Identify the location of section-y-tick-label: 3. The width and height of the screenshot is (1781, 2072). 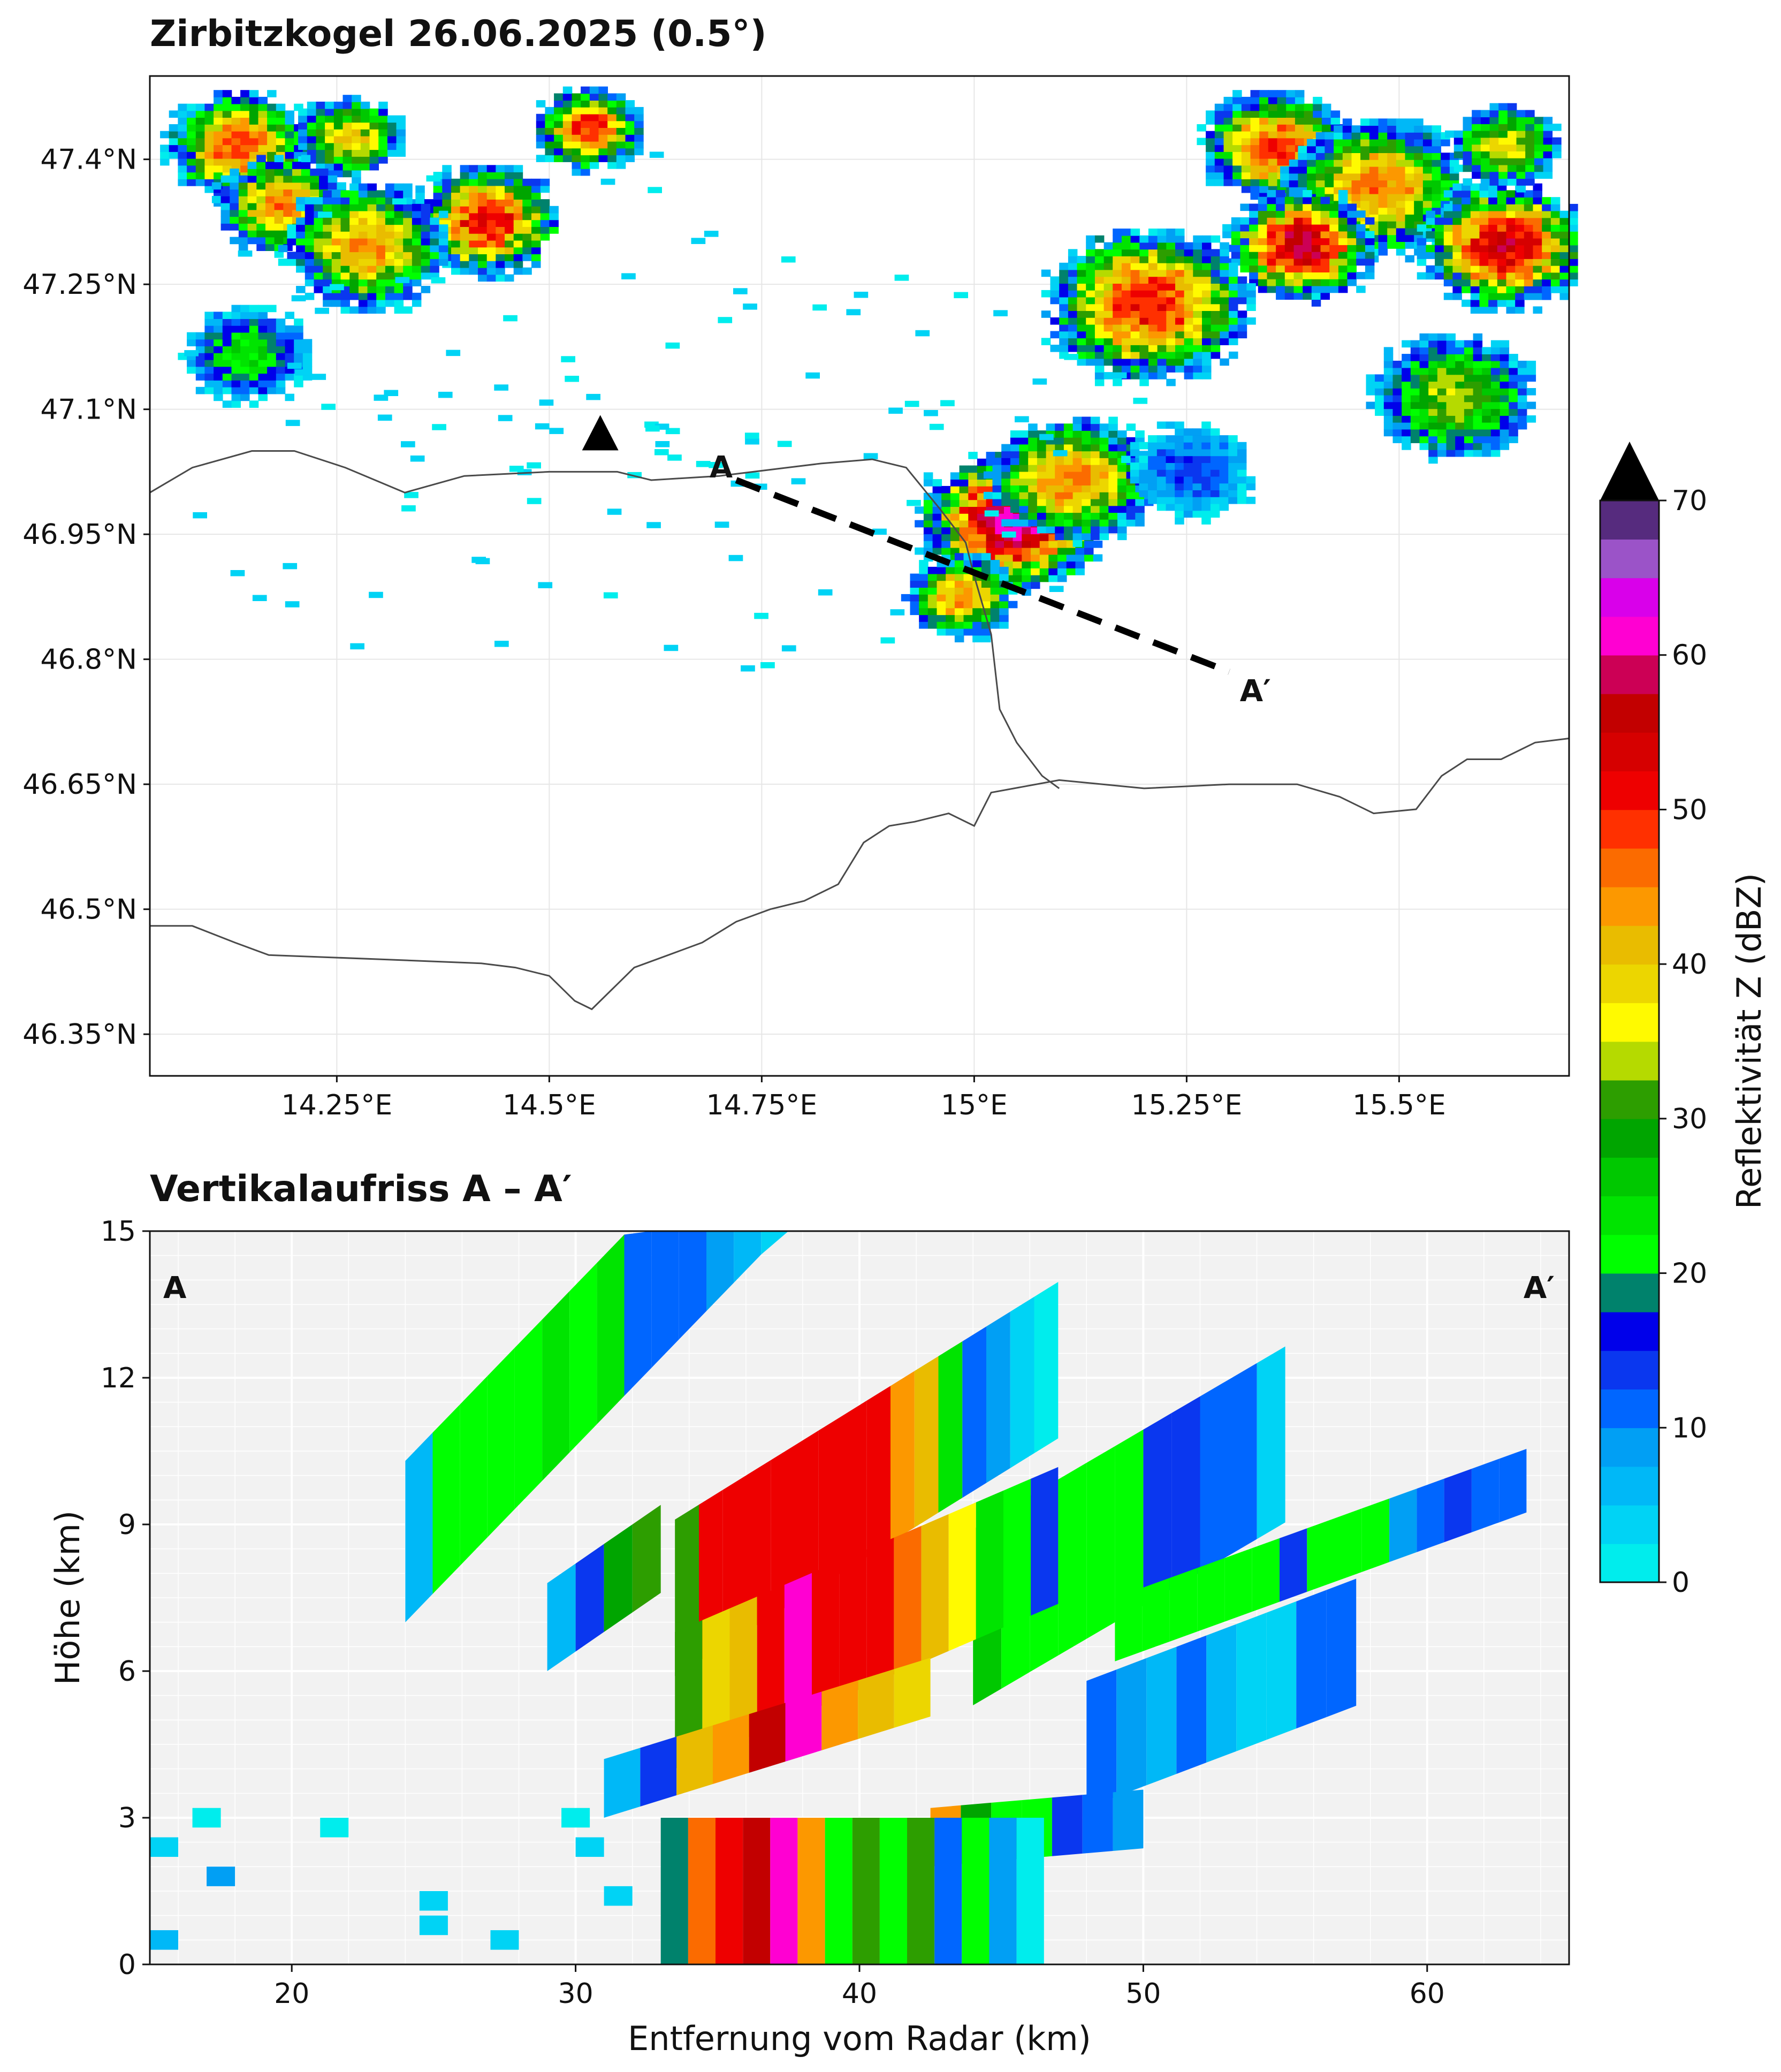
(127, 1818).